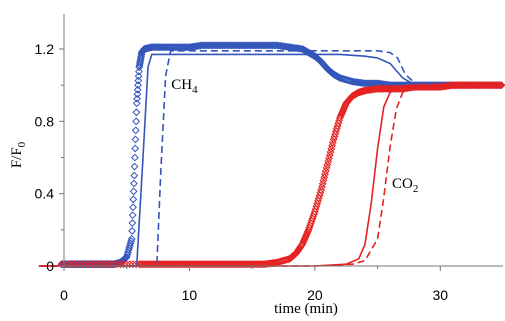 Image resolution: width=505 pixels, height=321 pixels. What do you see at coordinates (50, 266) in the screenshot?
I see `y-tick-label: 0` at bounding box center [50, 266].